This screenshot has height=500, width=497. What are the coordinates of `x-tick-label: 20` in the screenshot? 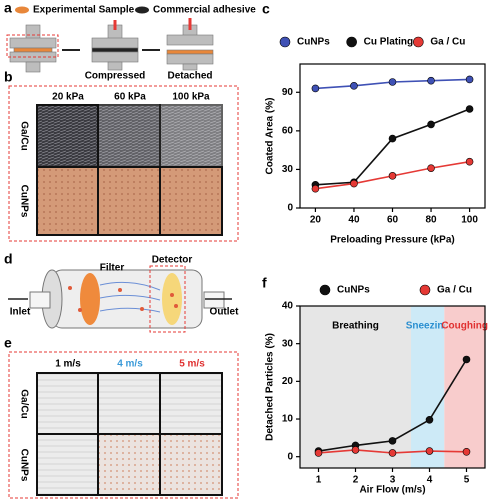 It's located at (316, 220).